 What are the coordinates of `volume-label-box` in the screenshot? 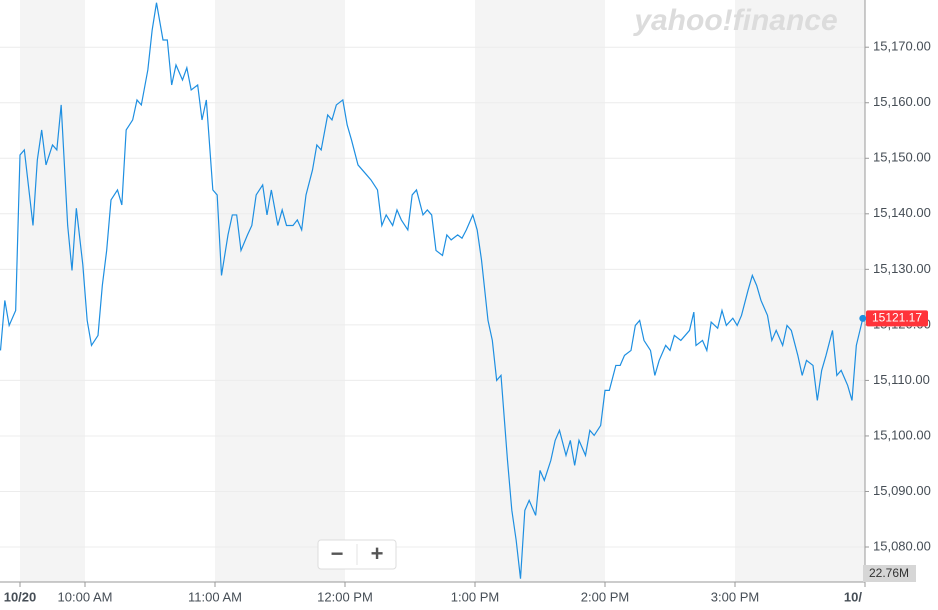 It's located at (889, 573).